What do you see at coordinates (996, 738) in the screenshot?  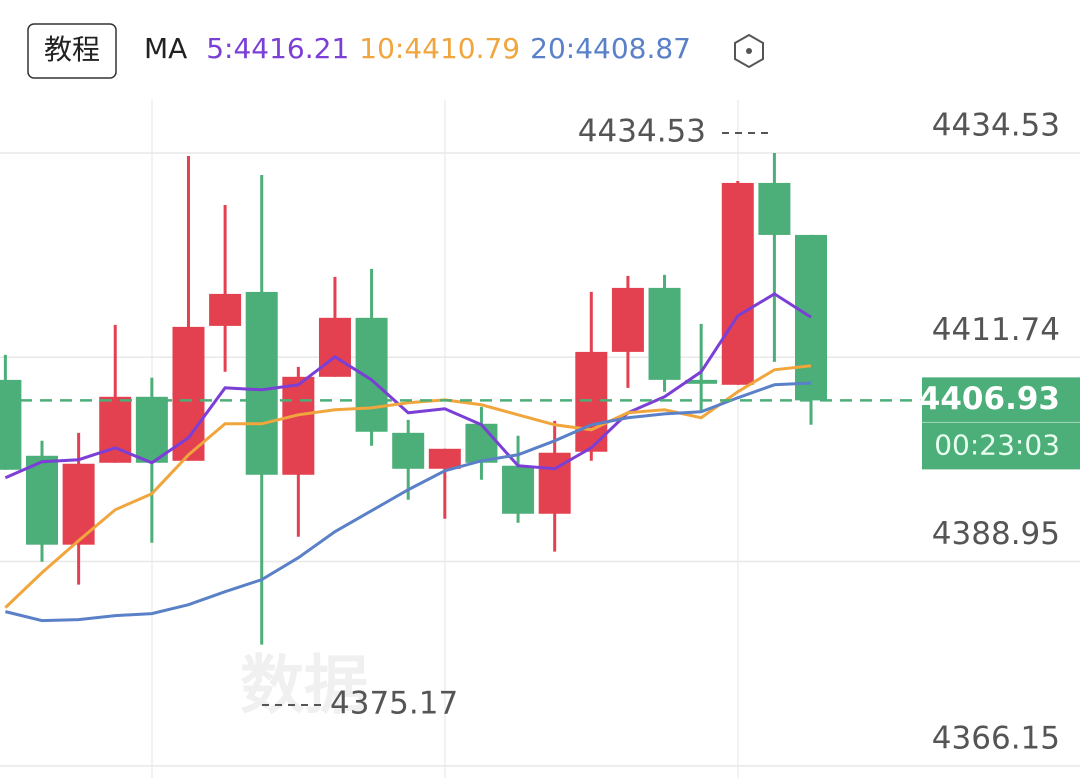 I see `y-tick-label: 4366.15` at bounding box center [996, 738].